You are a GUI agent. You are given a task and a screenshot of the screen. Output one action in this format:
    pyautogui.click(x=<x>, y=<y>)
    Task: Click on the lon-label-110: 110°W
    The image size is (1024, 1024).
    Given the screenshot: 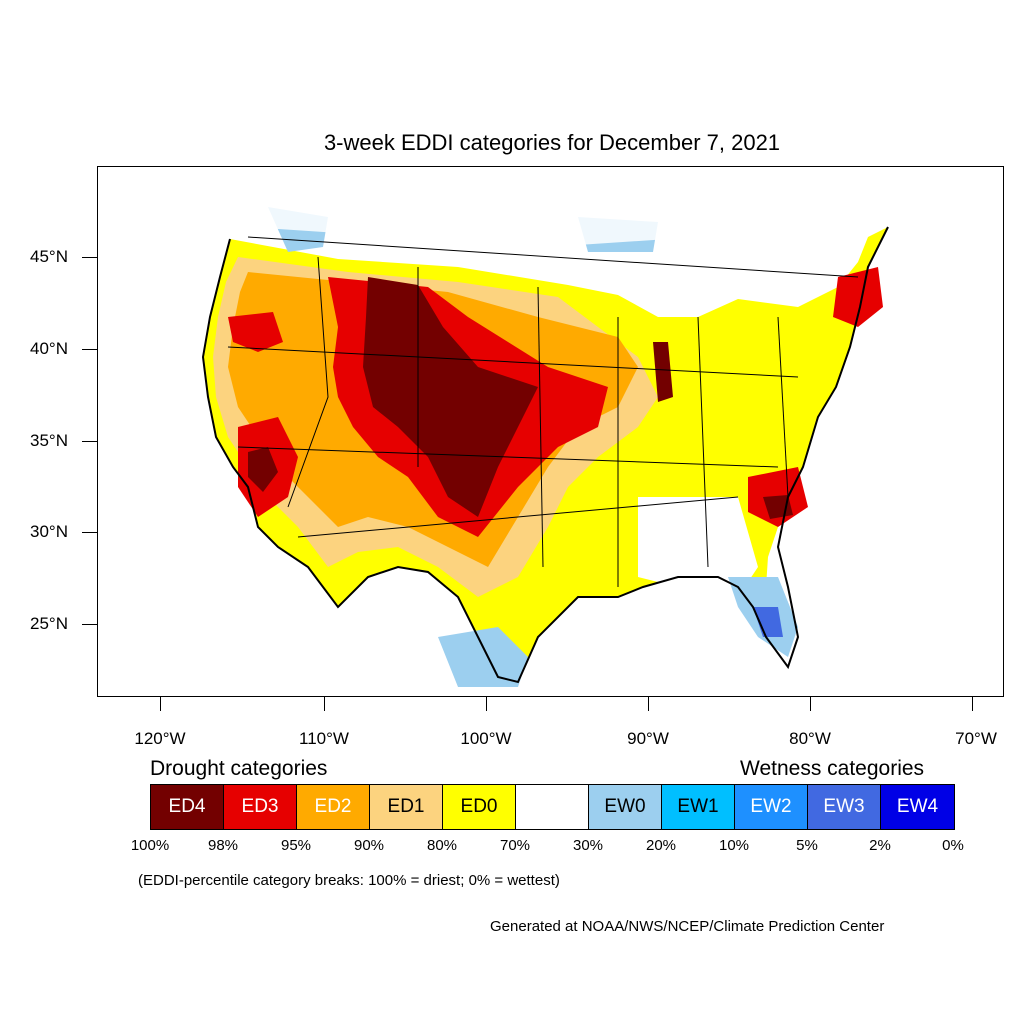 What is the action you would take?
    pyautogui.click(x=324, y=738)
    